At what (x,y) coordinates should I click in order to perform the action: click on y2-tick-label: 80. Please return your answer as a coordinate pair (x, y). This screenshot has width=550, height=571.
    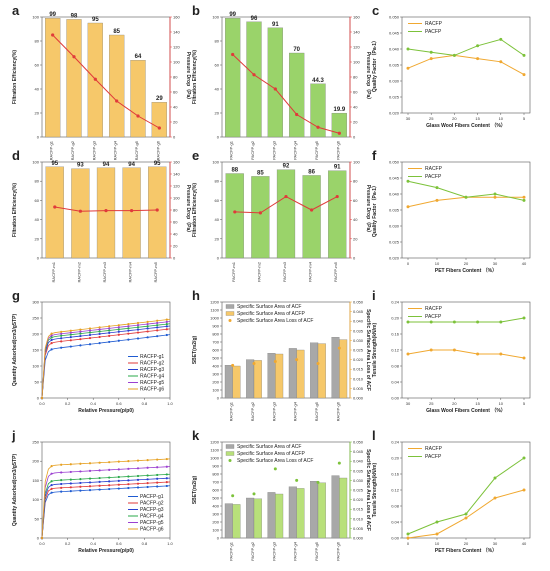
    Looking at the image, I should click on (355, 181).